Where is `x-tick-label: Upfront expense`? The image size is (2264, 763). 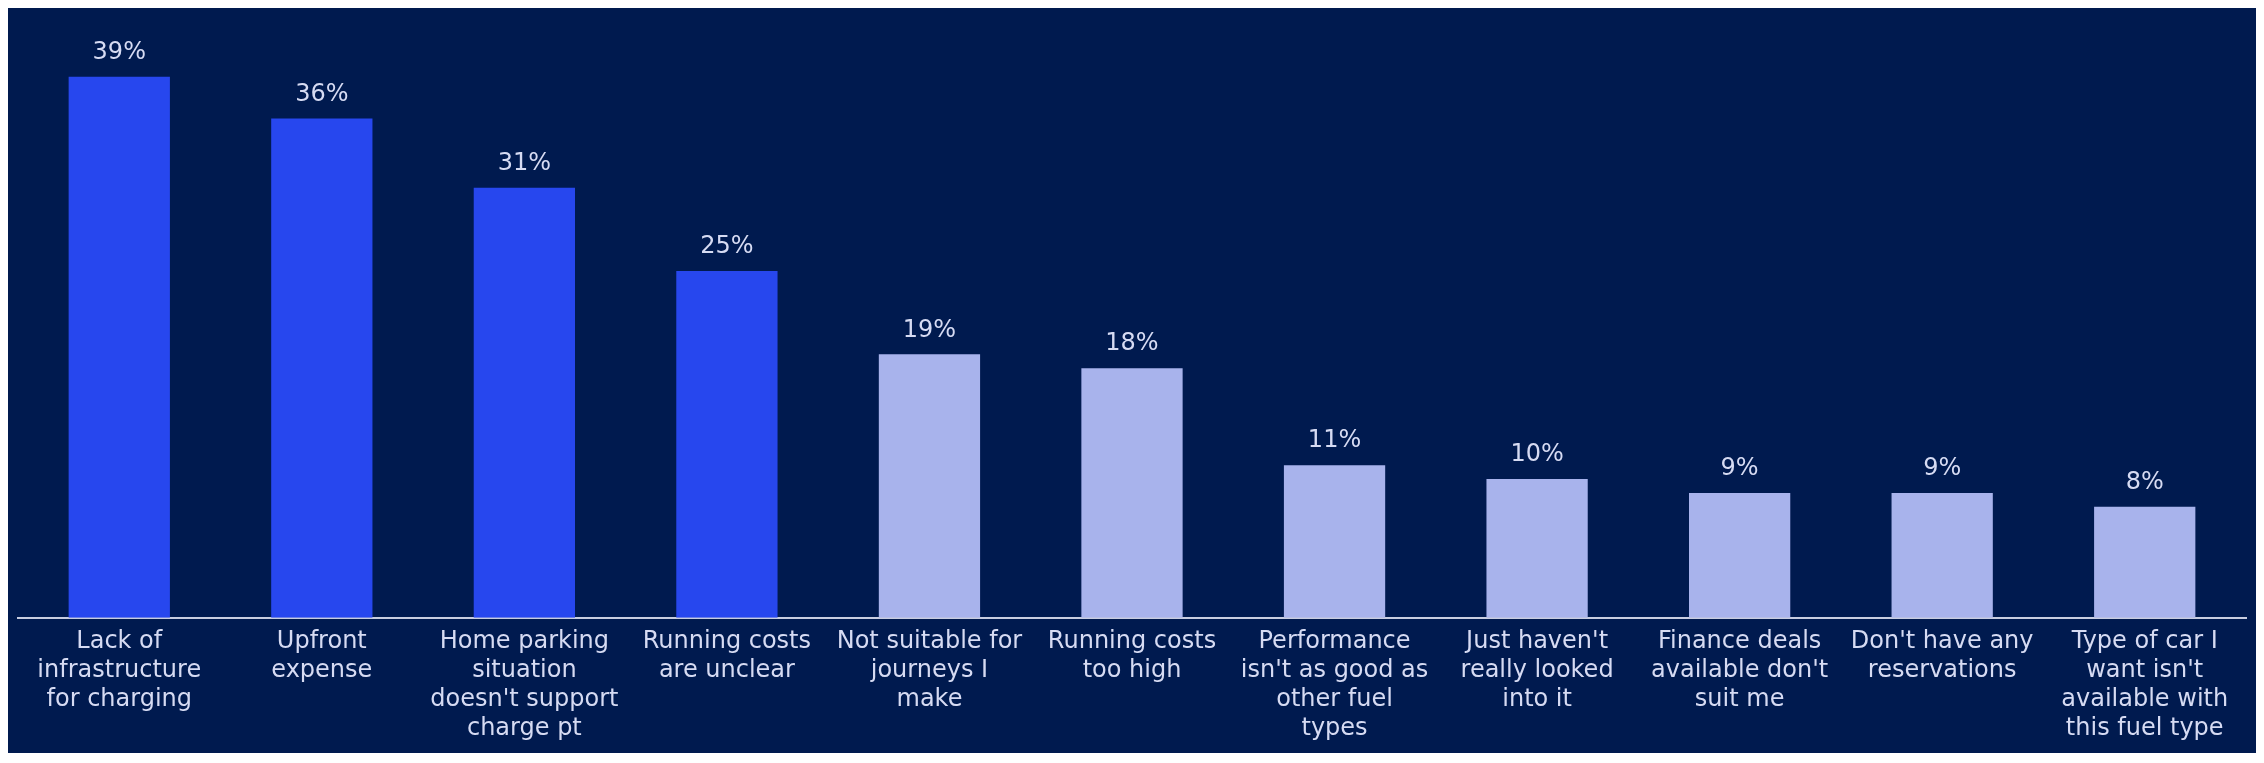 x-tick-label: Upfront expense is located at coordinates (322, 655).